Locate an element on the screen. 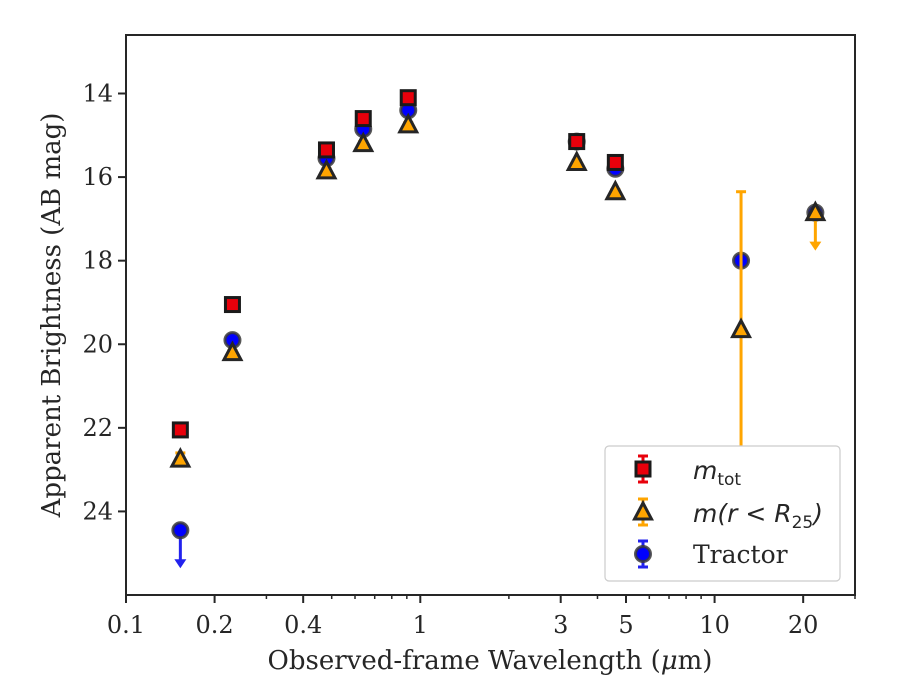 Image resolution: width=900 pixels, height=700 pixels. legend-box is located at coordinates (722, 513).